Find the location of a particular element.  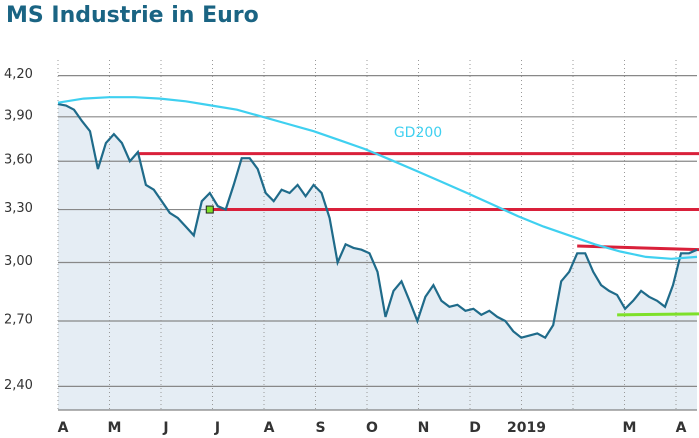

y-tick-label: 2,40 is located at coordinates (18, 385).